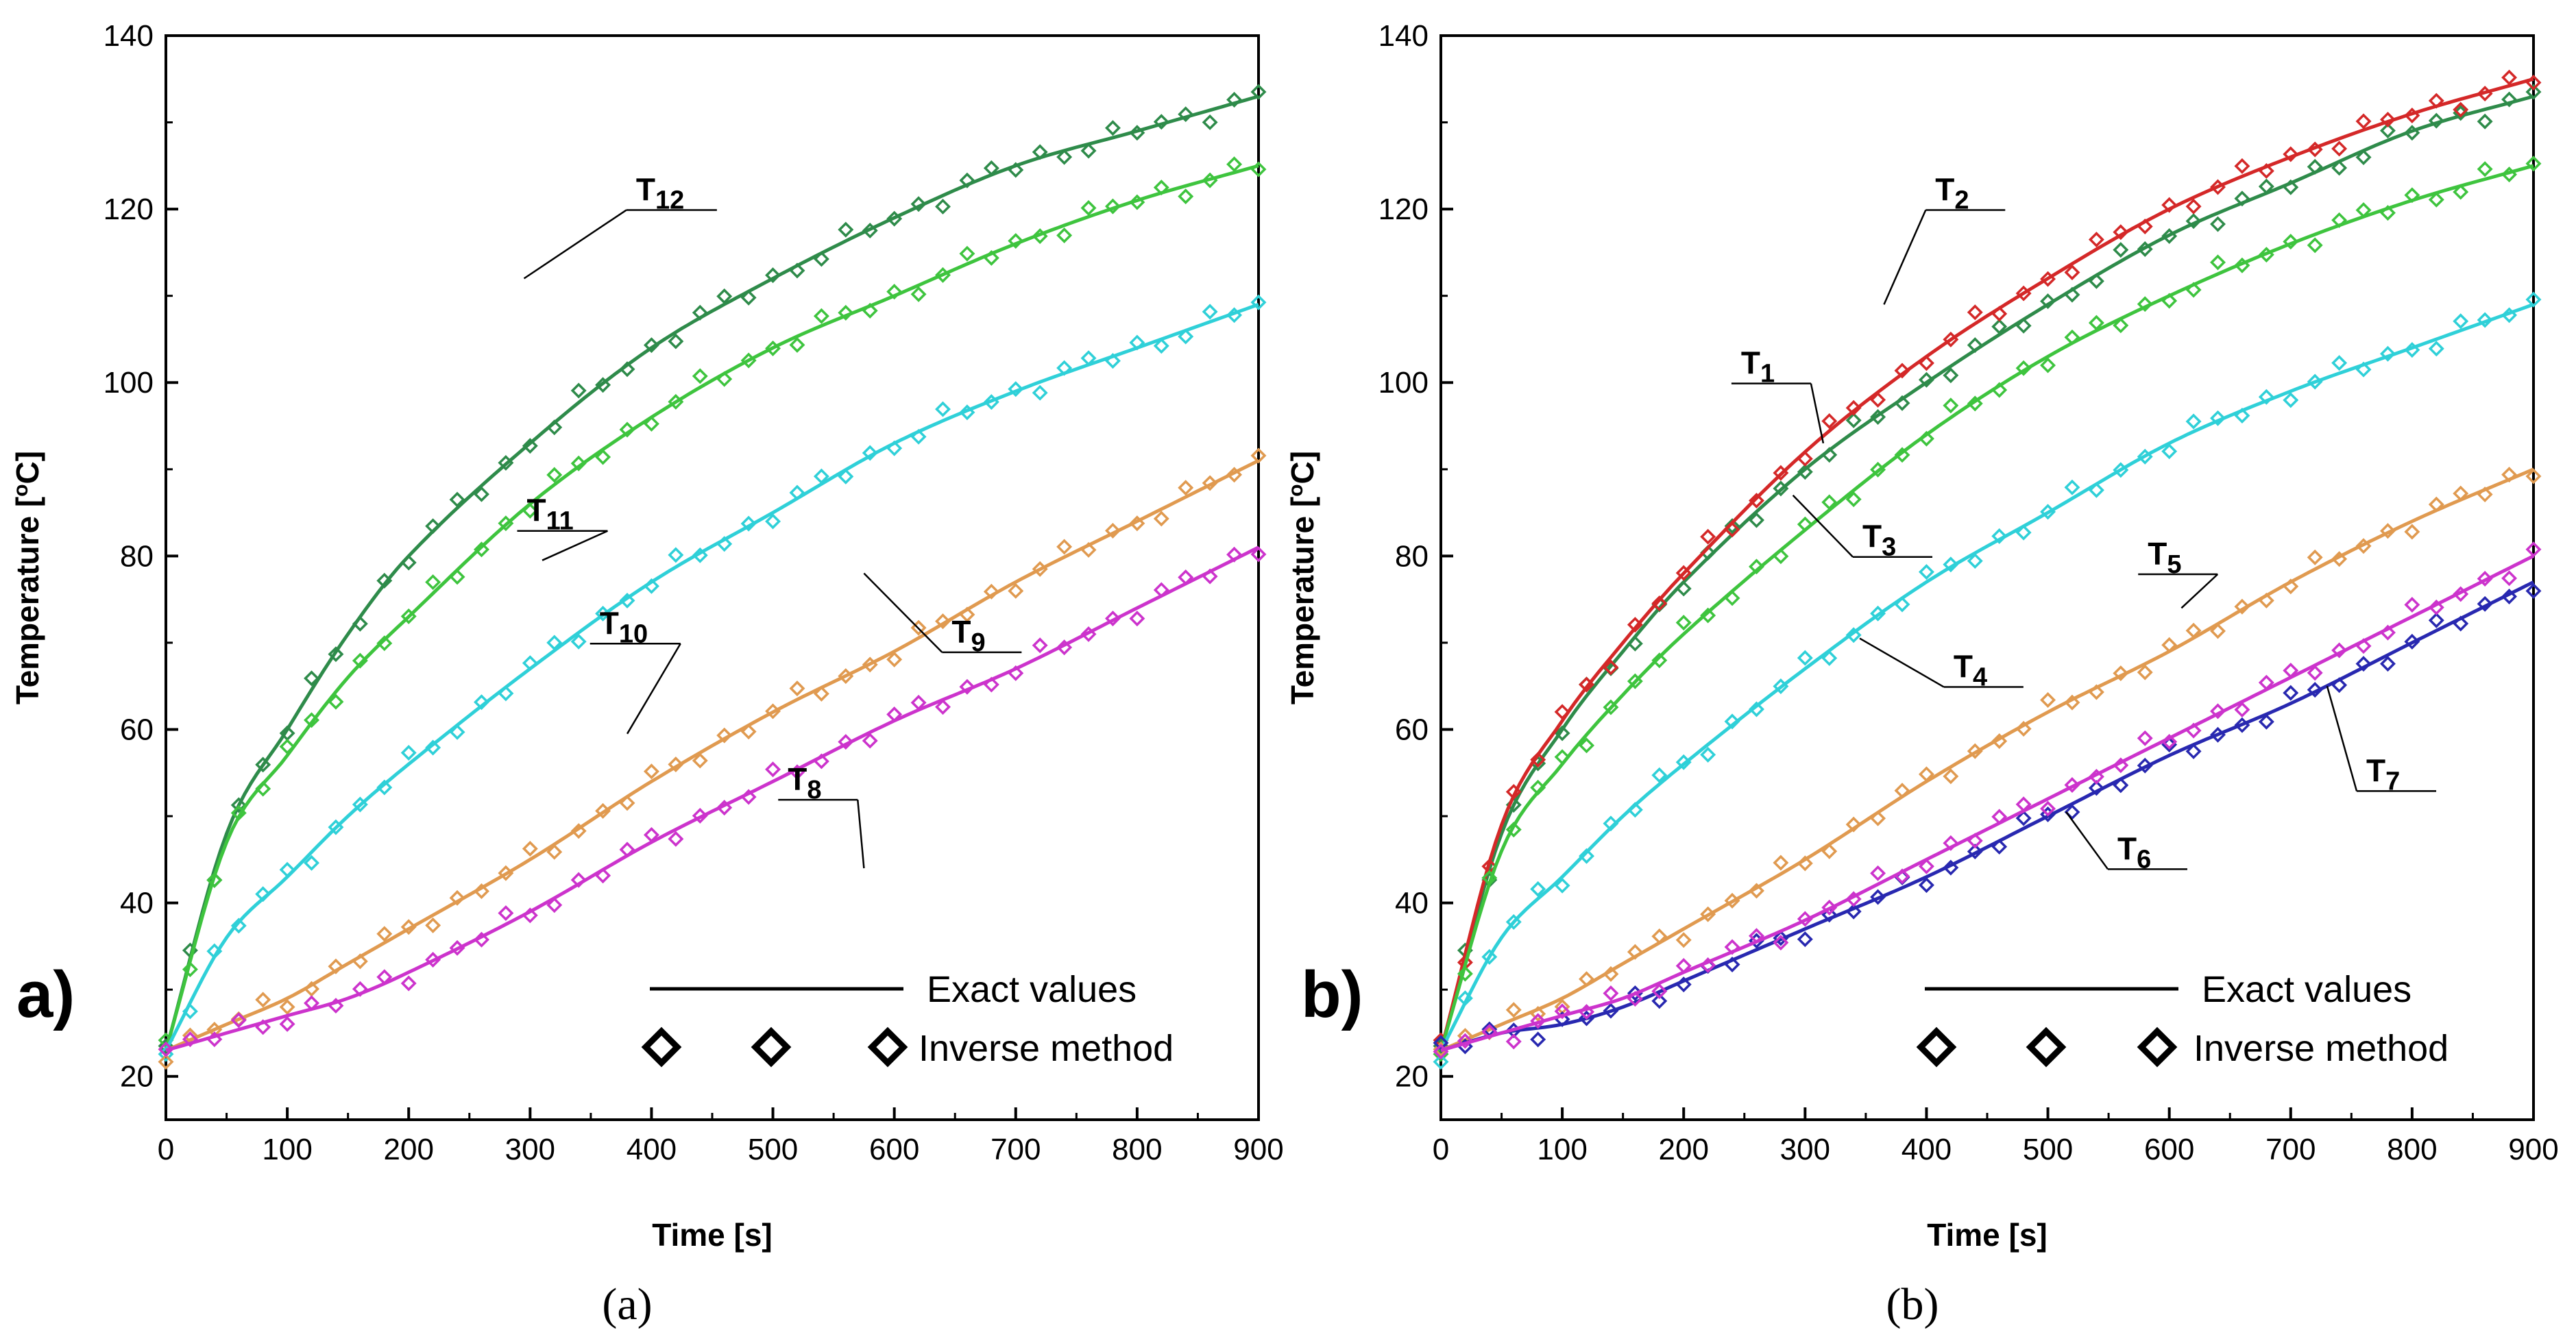 This screenshot has height=1339, width=2576. What do you see at coordinates (660, 192) in the screenshot?
I see `curve-label-text: T12` at bounding box center [660, 192].